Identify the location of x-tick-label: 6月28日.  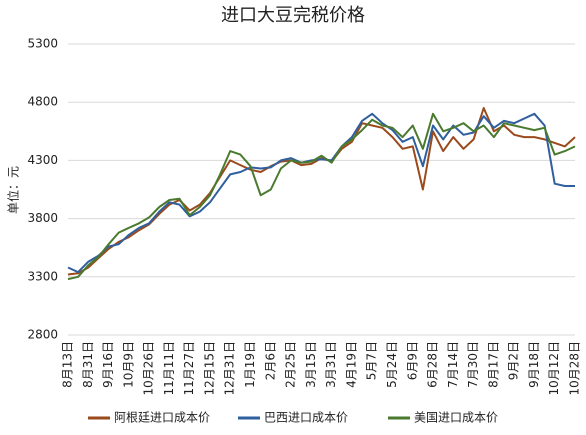
(433, 364).